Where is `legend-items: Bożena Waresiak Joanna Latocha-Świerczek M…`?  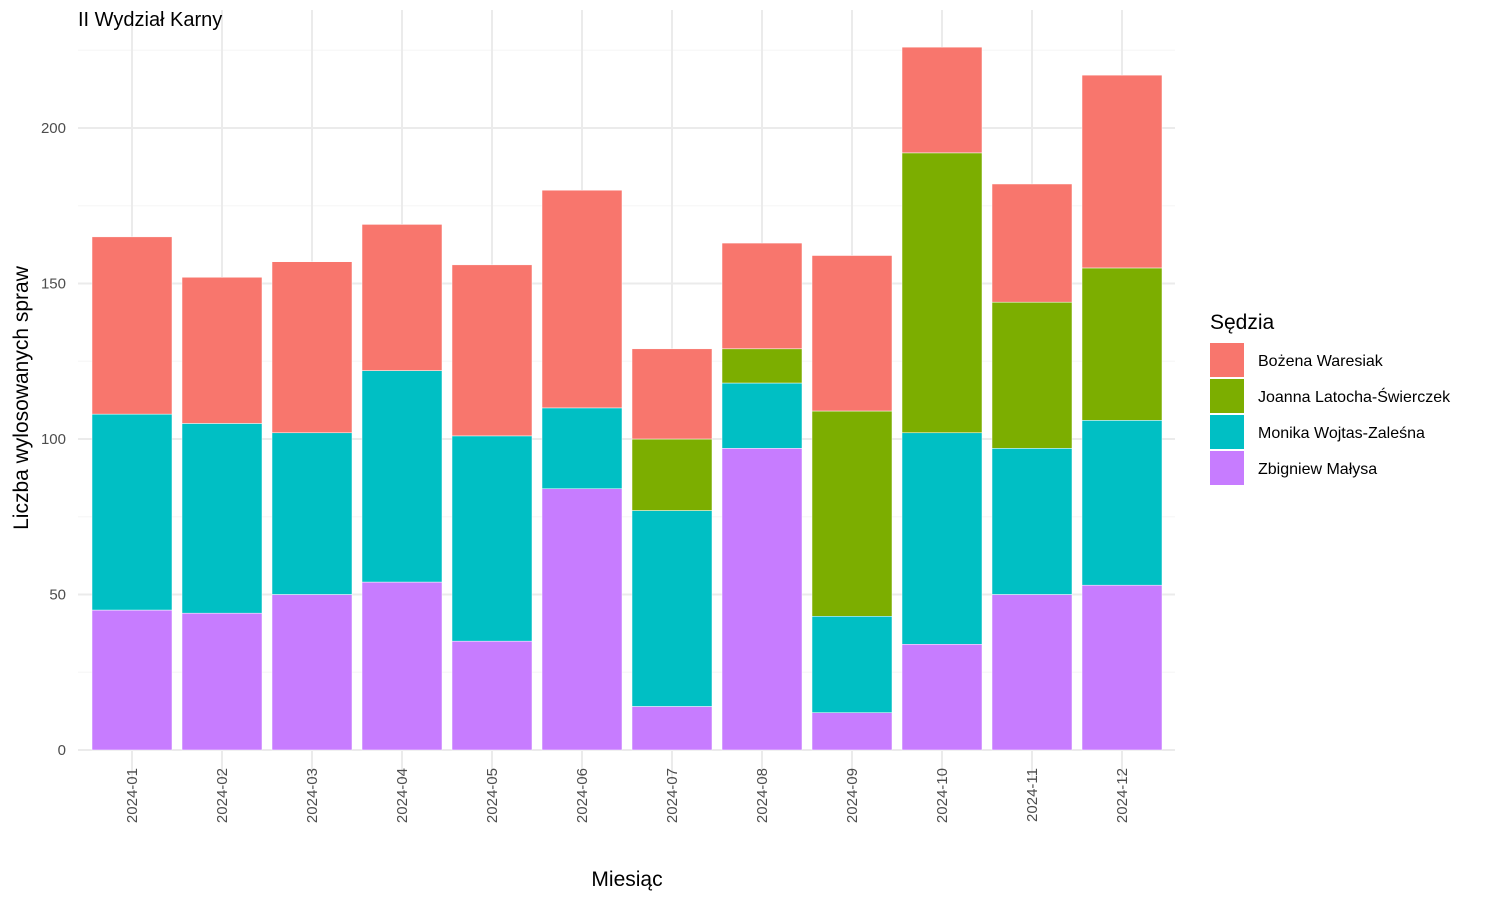
legend-items: Bożena Waresiak Joanna Latocha-Świerczek M… is located at coordinates (1330, 414).